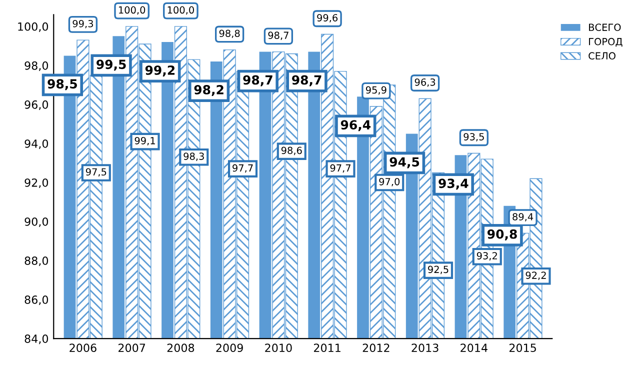  What do you see at coordinates (160, 71) in the screenshot?
I see `data-label: 99,2` at bounding box center [160, 71].